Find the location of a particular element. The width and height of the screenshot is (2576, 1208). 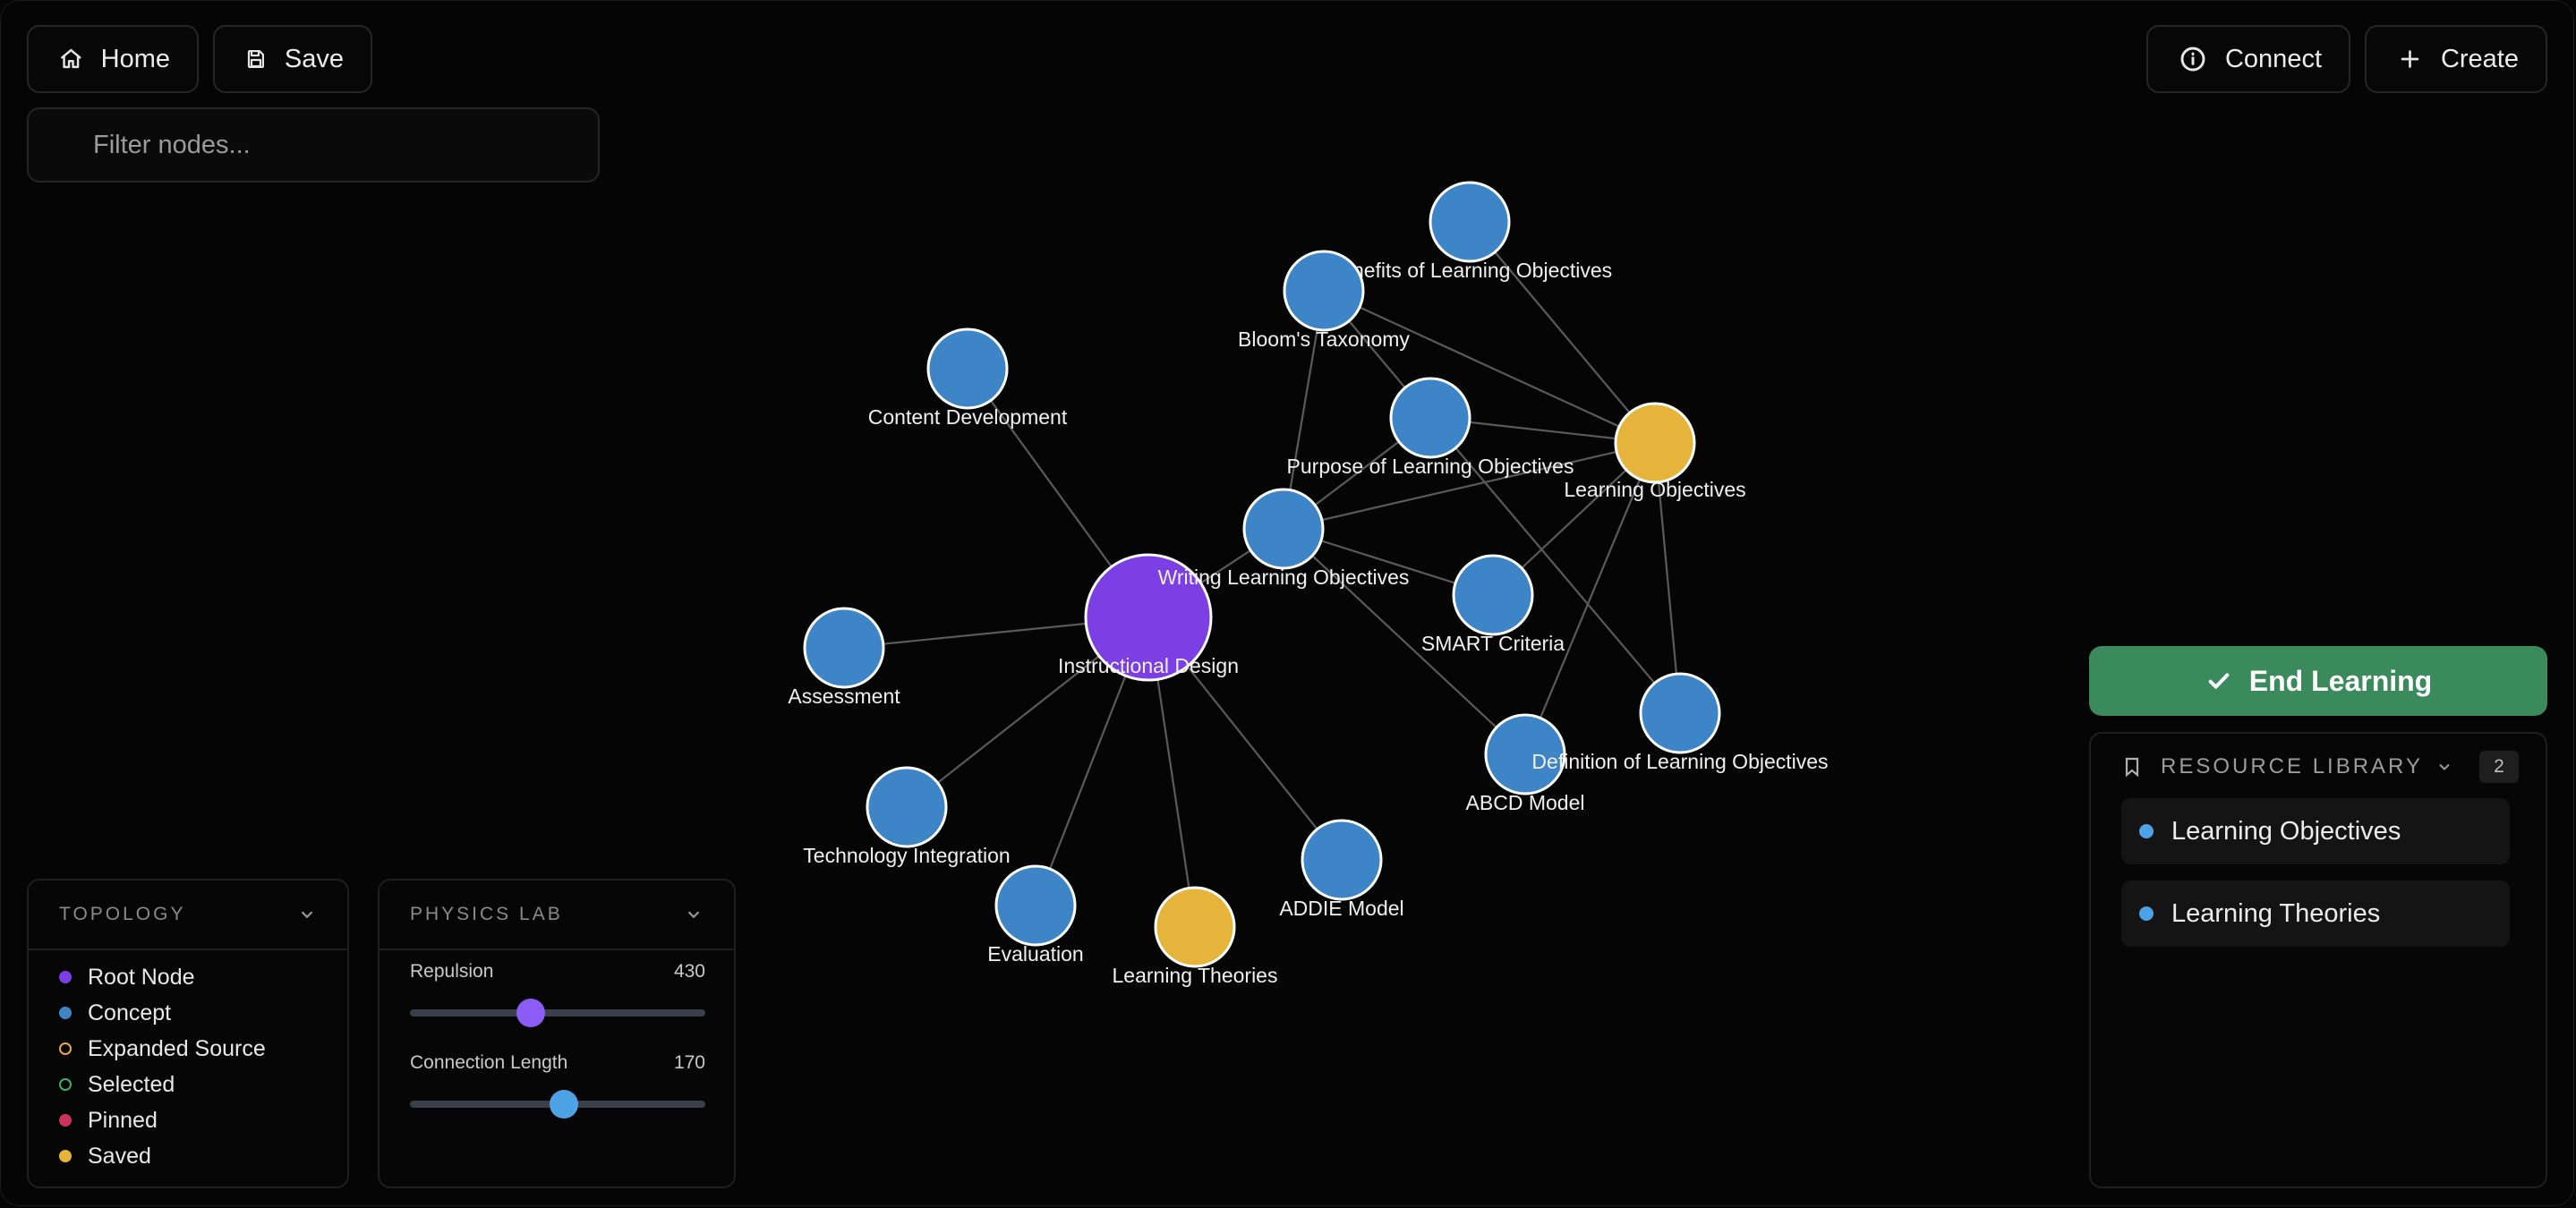

connection-length-value: 170 is located at coordinates (689, 1062).